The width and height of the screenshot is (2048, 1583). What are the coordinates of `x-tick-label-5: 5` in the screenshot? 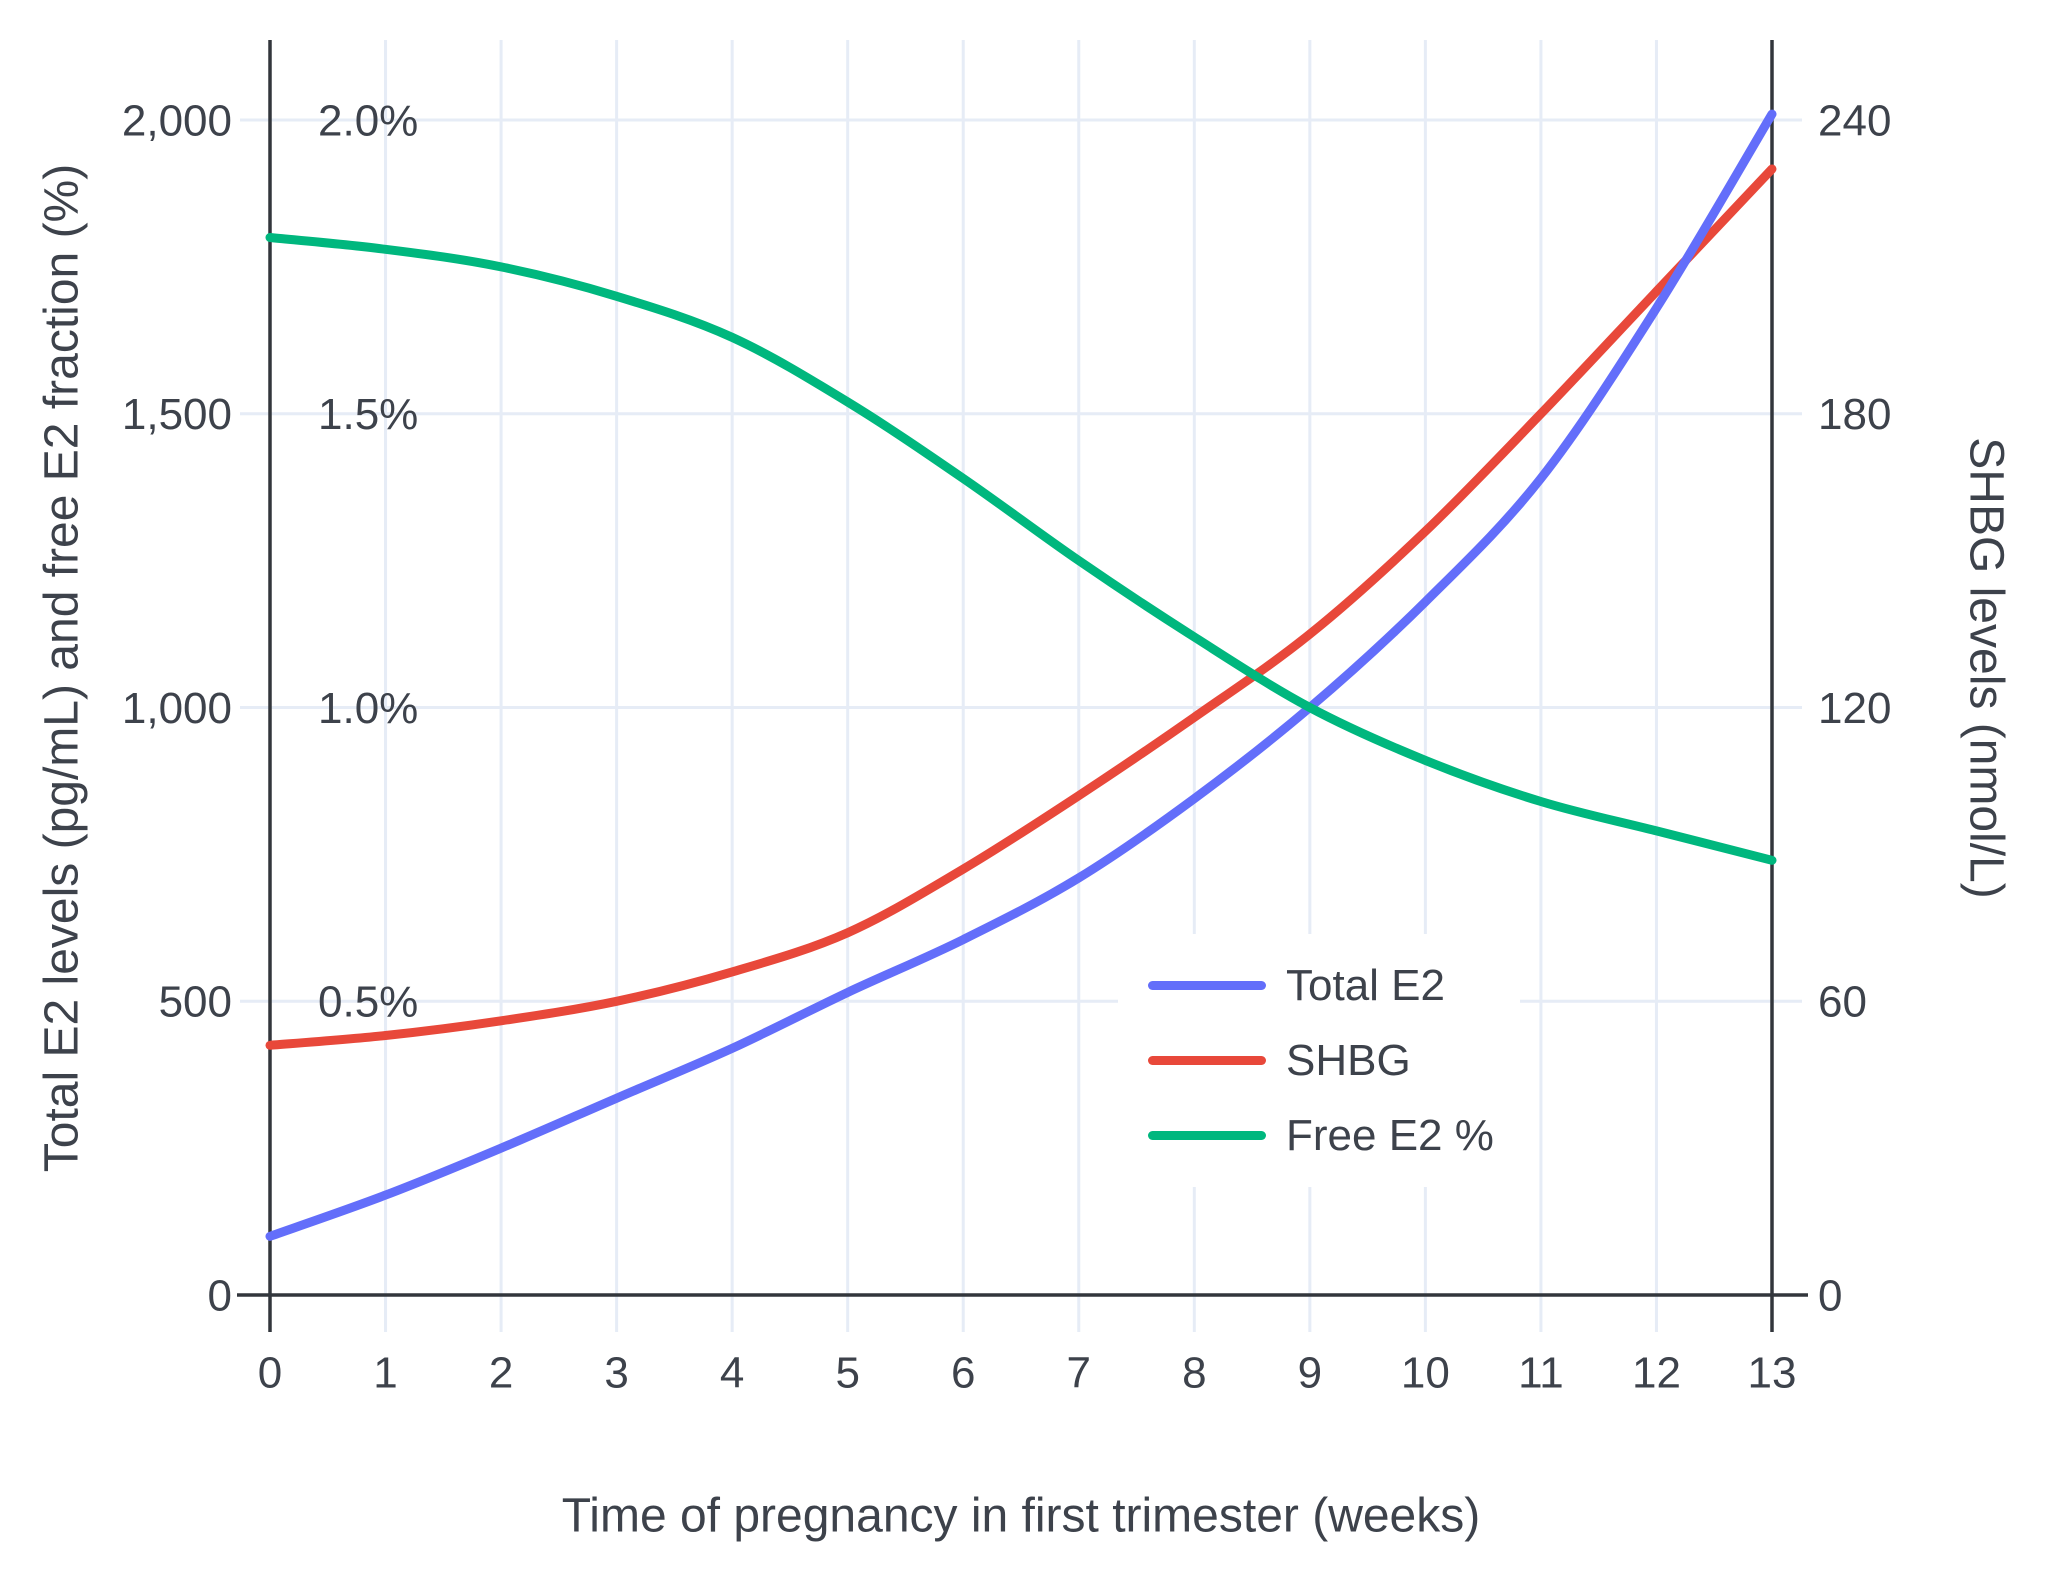 It's located at (847, 1372).